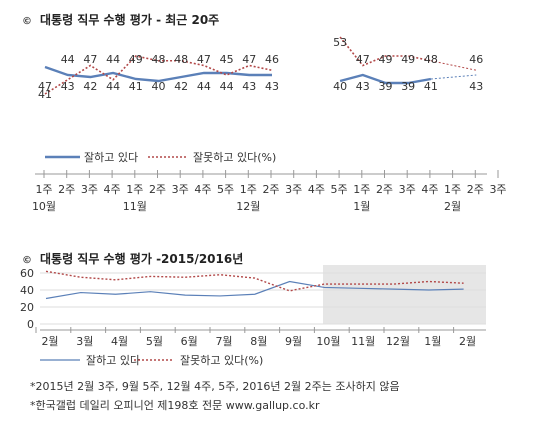 The image size is (550, 427). What do you see at coordinates (113, 360) in the screenshot?
I see `chart2-legend-approve-label: 잘하고 있다` at bounding box center [113, 360].